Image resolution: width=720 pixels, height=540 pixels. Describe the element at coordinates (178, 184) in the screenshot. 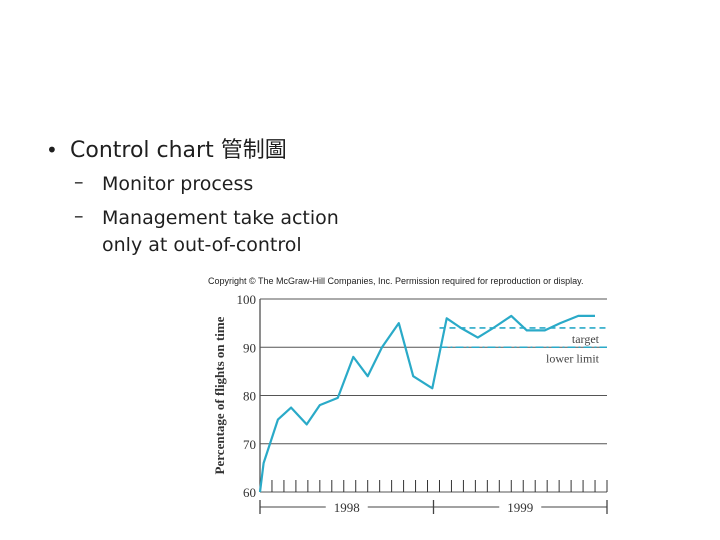

I see `sub-bullet-text: Monitor process` at that location.